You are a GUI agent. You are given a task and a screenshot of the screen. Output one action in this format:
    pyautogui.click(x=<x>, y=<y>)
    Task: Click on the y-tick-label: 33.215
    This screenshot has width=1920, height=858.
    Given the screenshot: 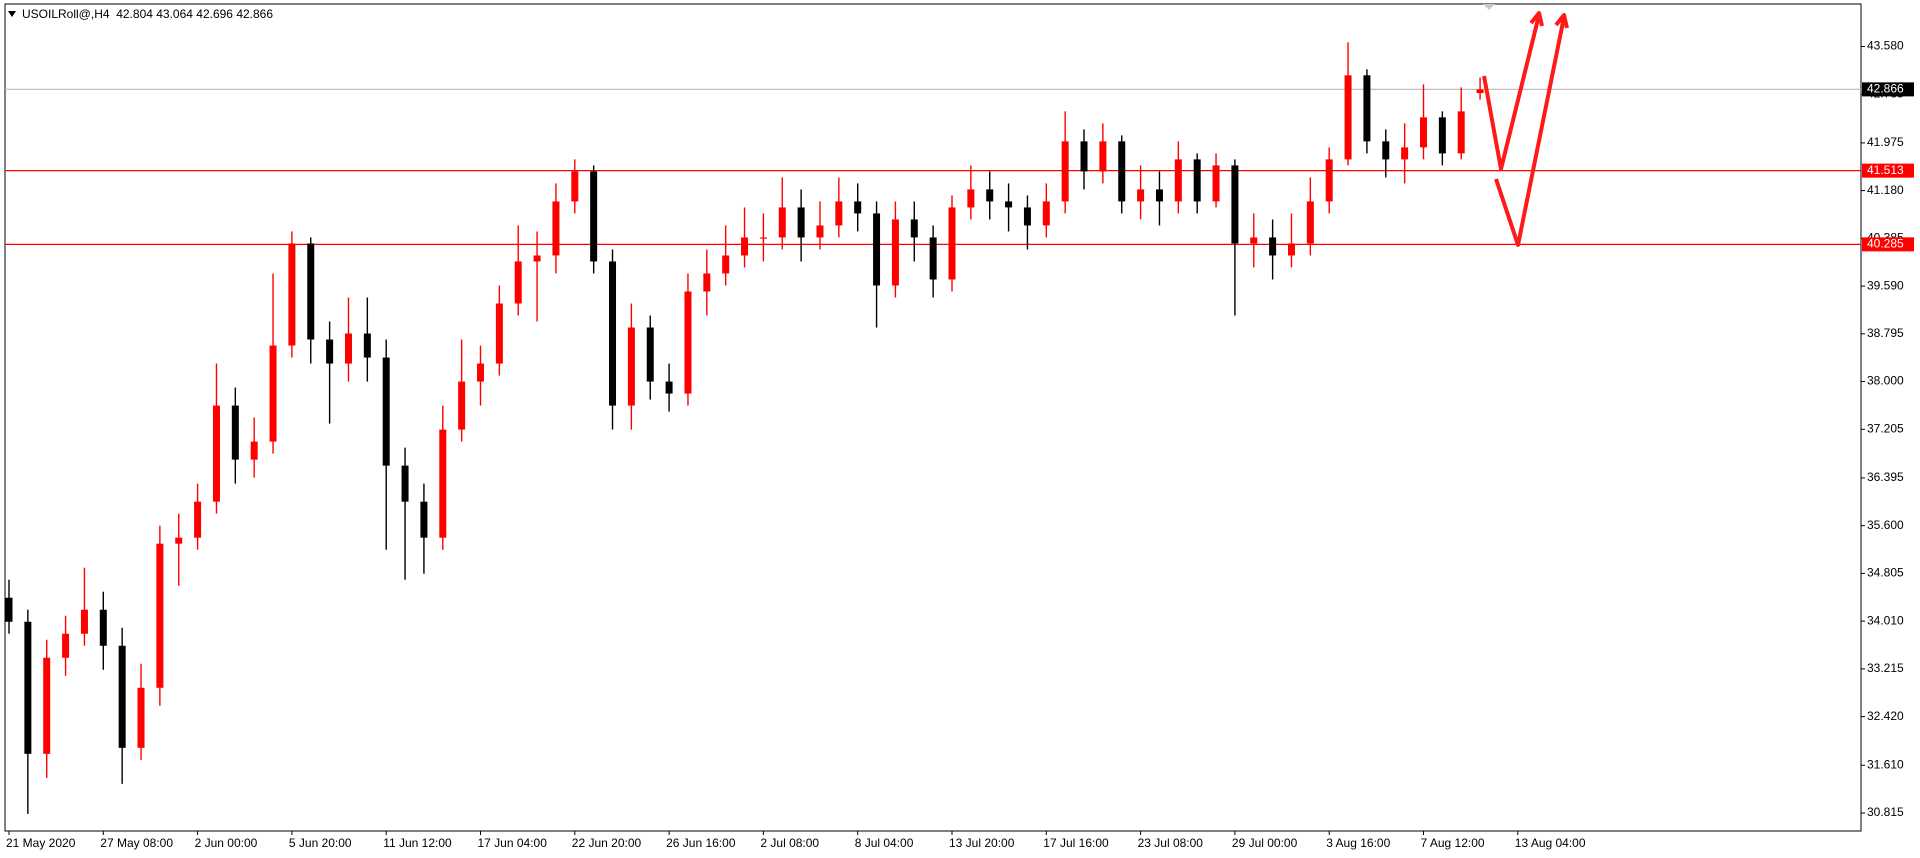 What is the action you would take?
    pyautogui.click(x=1885, y=668)
    